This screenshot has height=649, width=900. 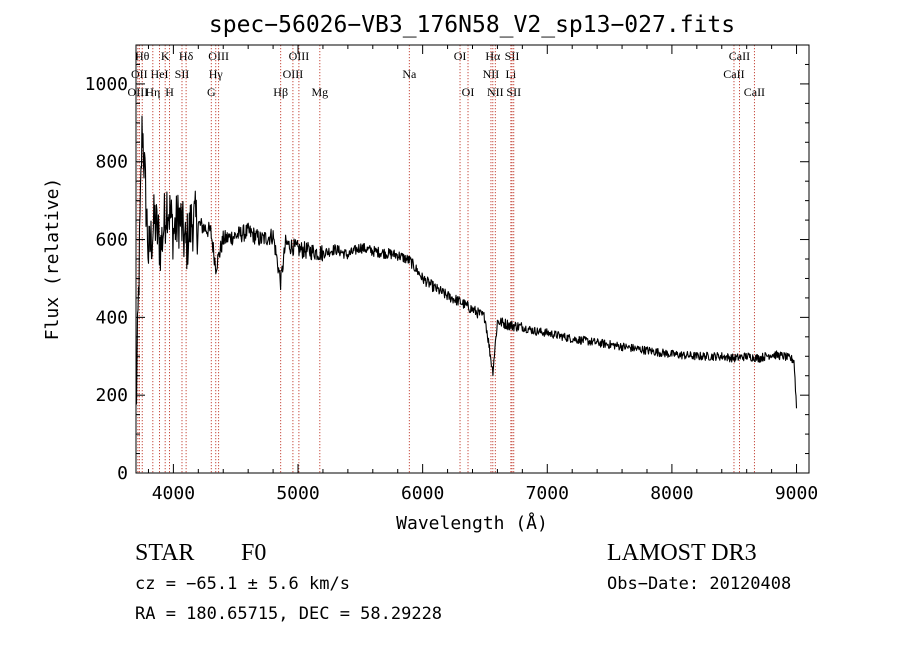 I want to click on y-tick-label-5: 1000, so click(x=106, y=84).